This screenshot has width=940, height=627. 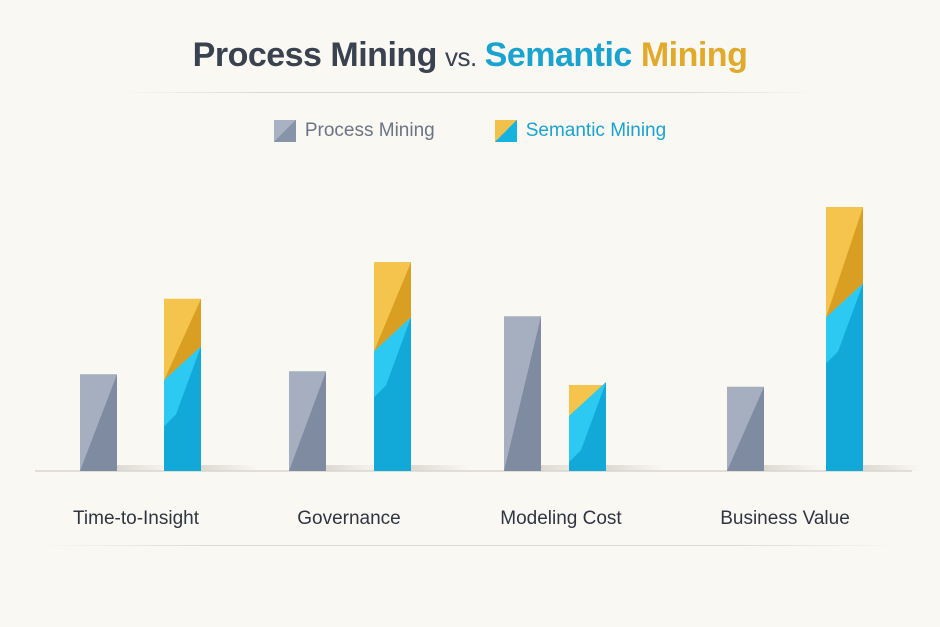 What do you see at coordinates (596, 130) in the screenshot?
I see `legend-label-semantic: Semantic Mining` at bounding box center [596, 130].